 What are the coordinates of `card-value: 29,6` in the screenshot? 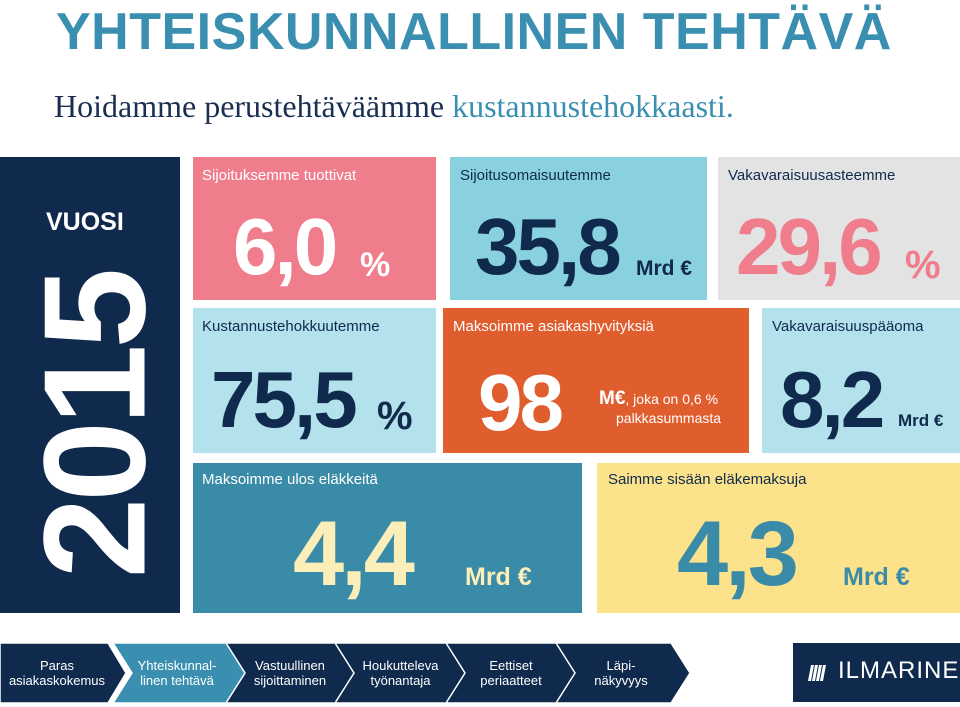 It's located at (809, 246).